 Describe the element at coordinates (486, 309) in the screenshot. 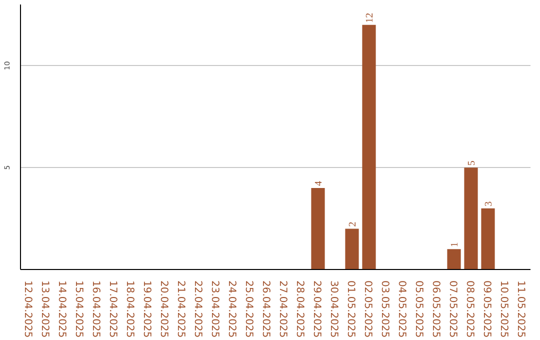

I see `x-tick-label: 09.05.2025` at that location.